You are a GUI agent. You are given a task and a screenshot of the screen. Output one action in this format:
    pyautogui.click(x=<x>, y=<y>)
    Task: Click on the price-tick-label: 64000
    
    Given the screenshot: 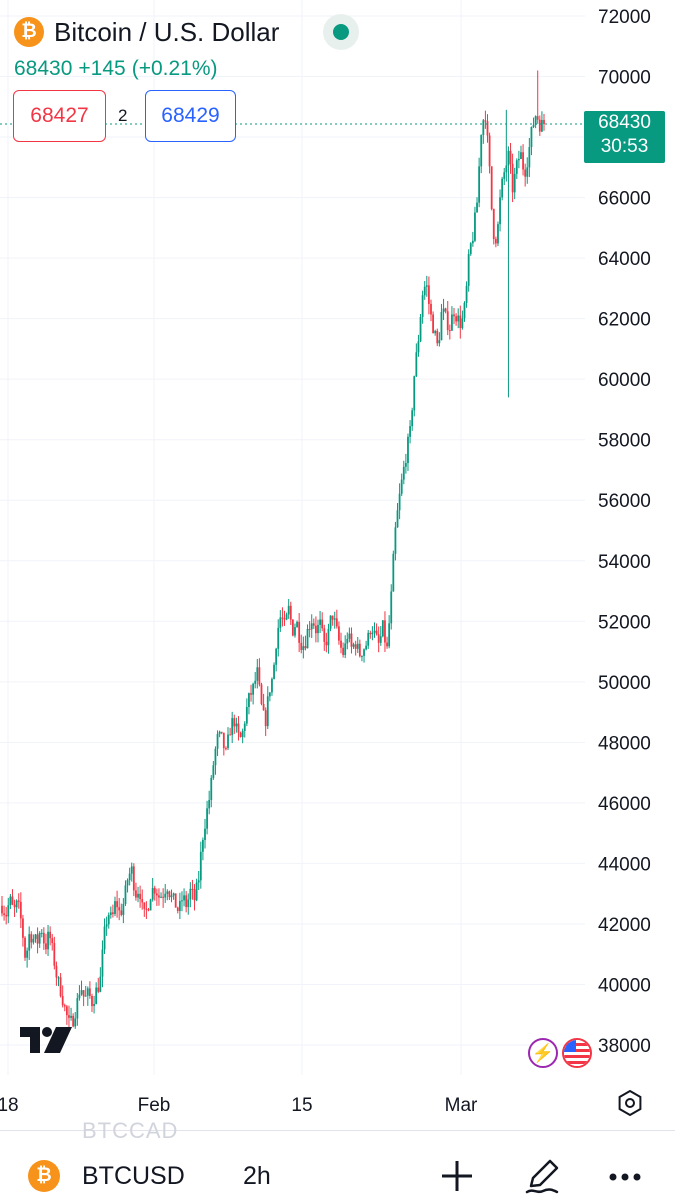 What is the action you would take?
    pyautogui.click(x=624, y=259)
    